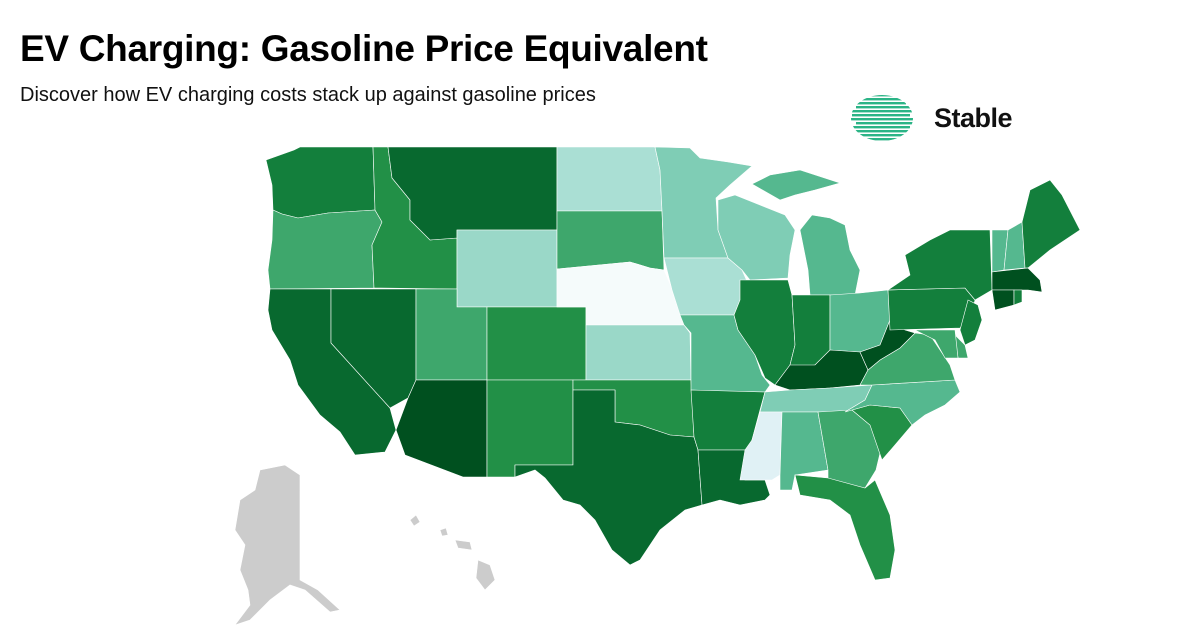  What do you see at coordinates (703, 202) in the screenshot?
I see `state-MN` at bounding box center [703, 202].